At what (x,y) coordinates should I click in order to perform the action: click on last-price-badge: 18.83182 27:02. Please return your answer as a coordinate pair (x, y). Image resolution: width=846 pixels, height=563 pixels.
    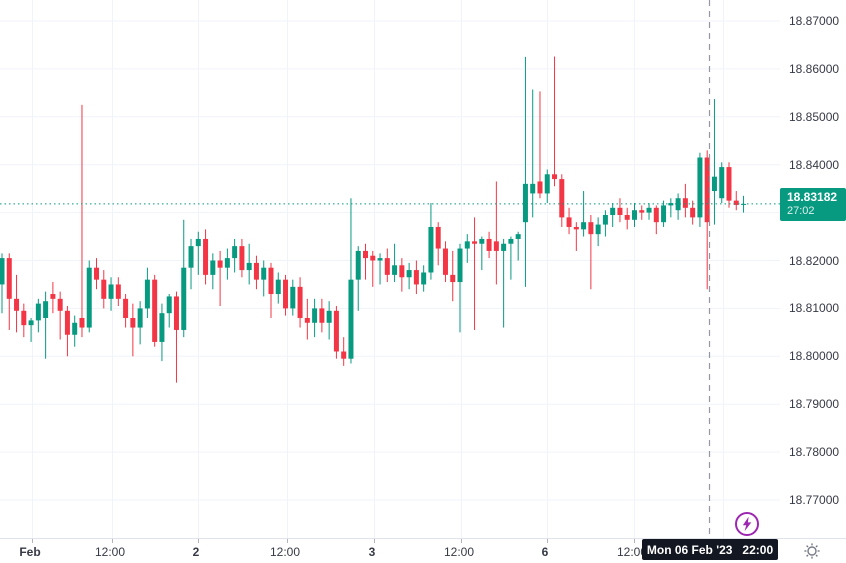
    Looking at the image, I should click on (813, 204).